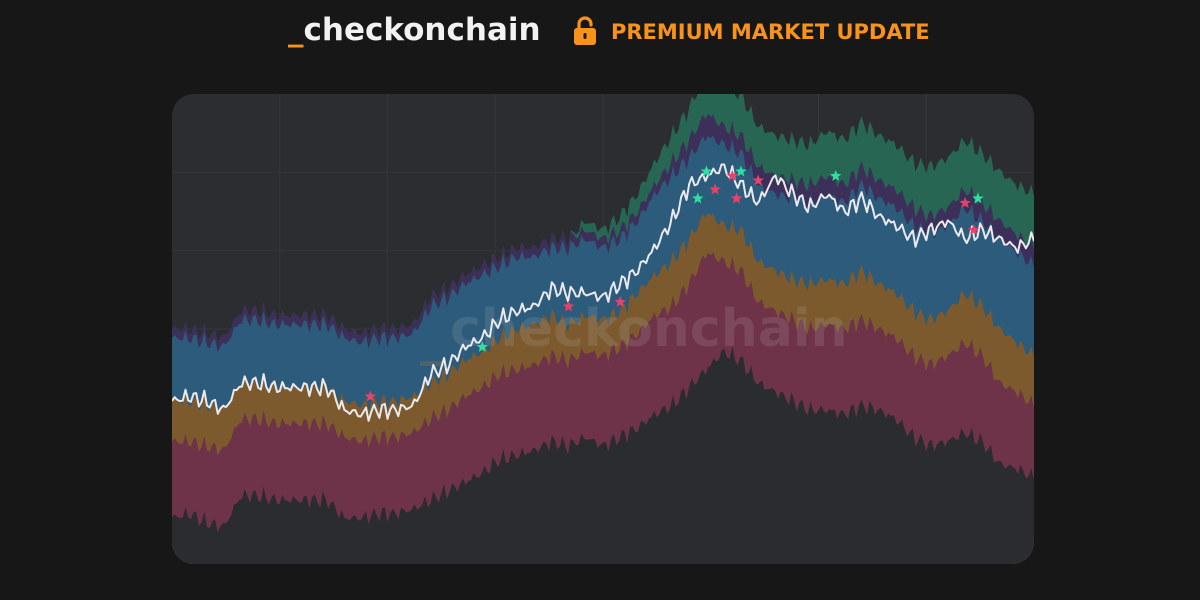 This screenshot has height=600, width=1200. What do you see at coordinates (585, 30) in the screenshot?
I see `lock-open-icon` at bounding box center [585, 30].